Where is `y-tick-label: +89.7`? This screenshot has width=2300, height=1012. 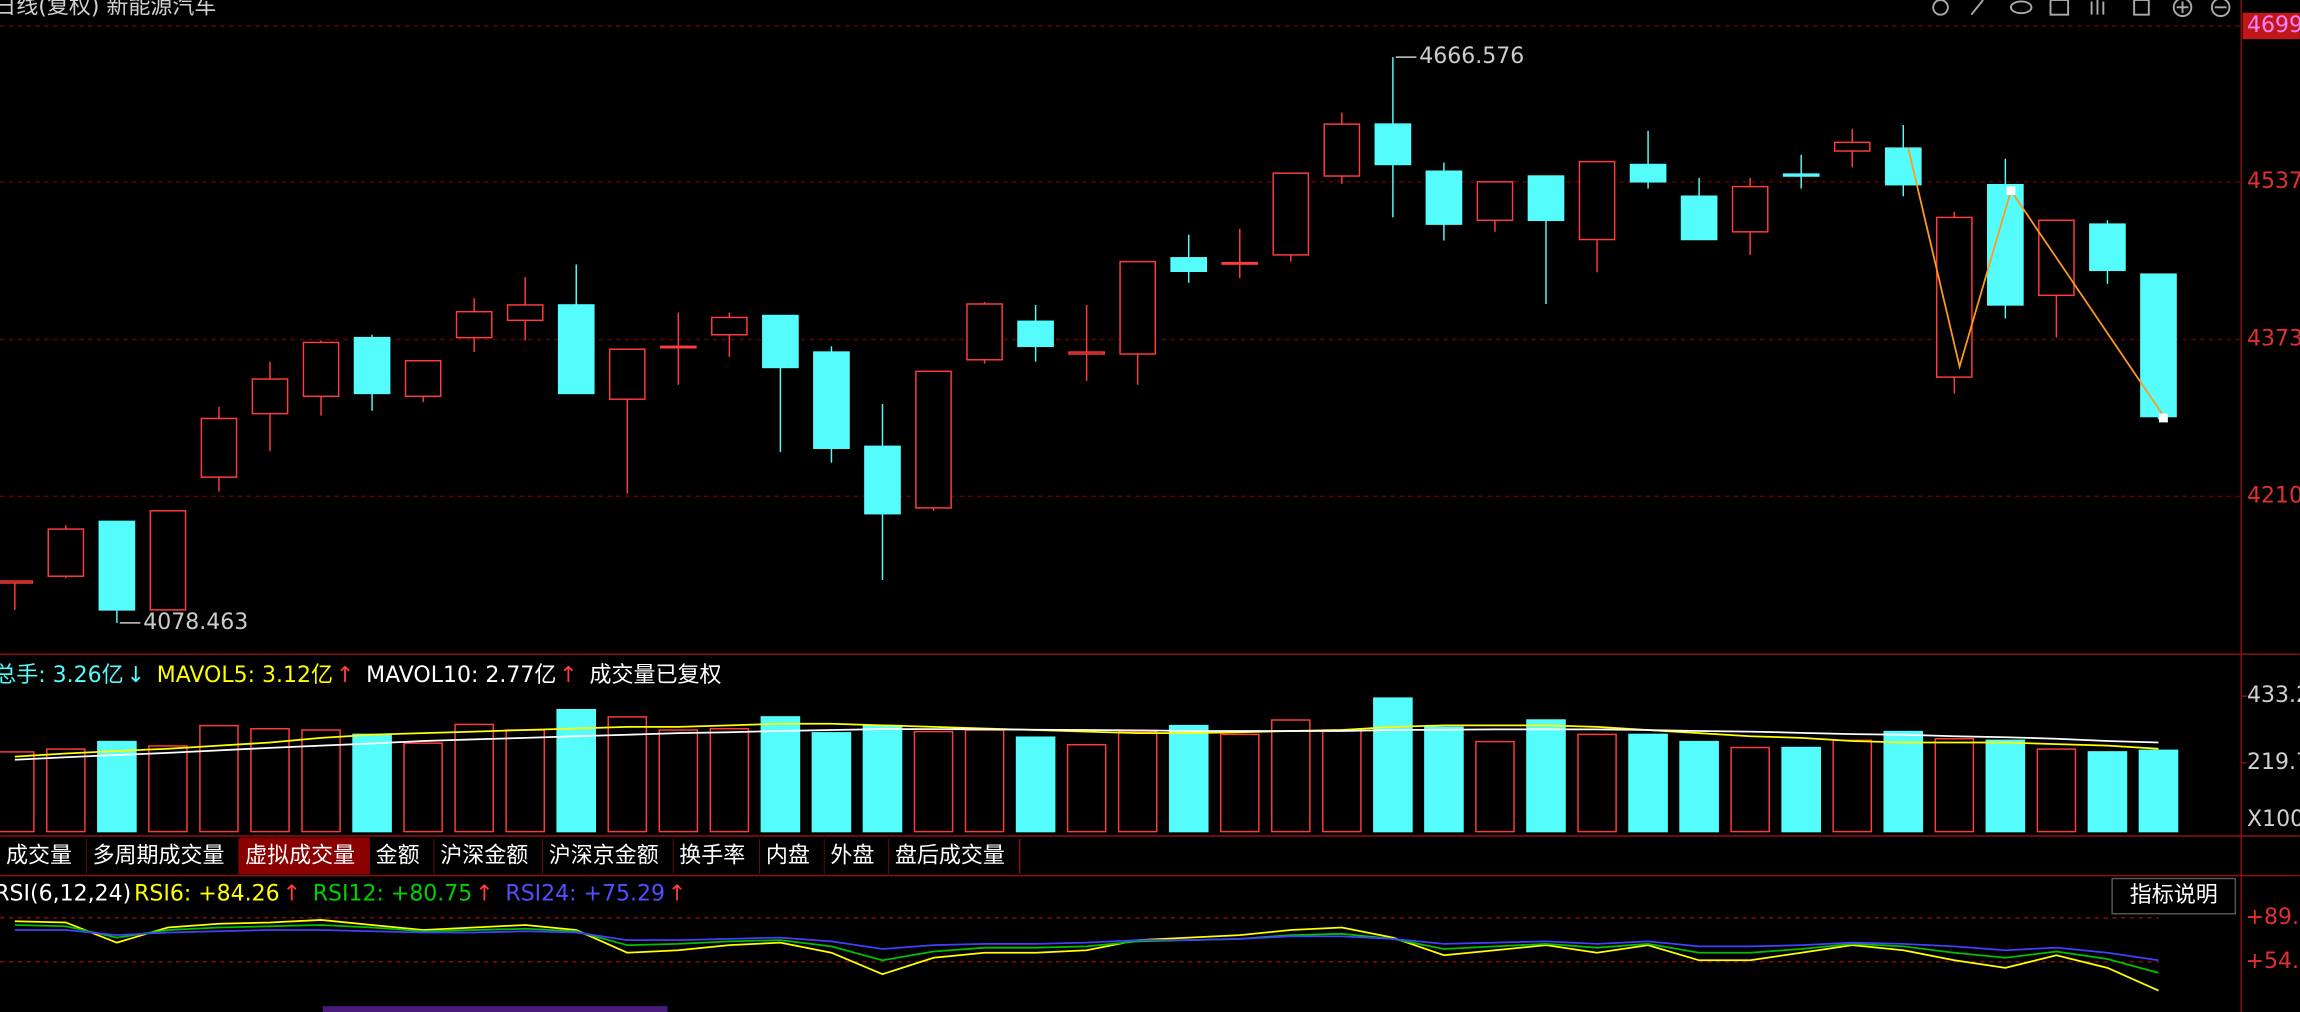 y-tick-label: +89.7 is located at coordinates (2273, 917).